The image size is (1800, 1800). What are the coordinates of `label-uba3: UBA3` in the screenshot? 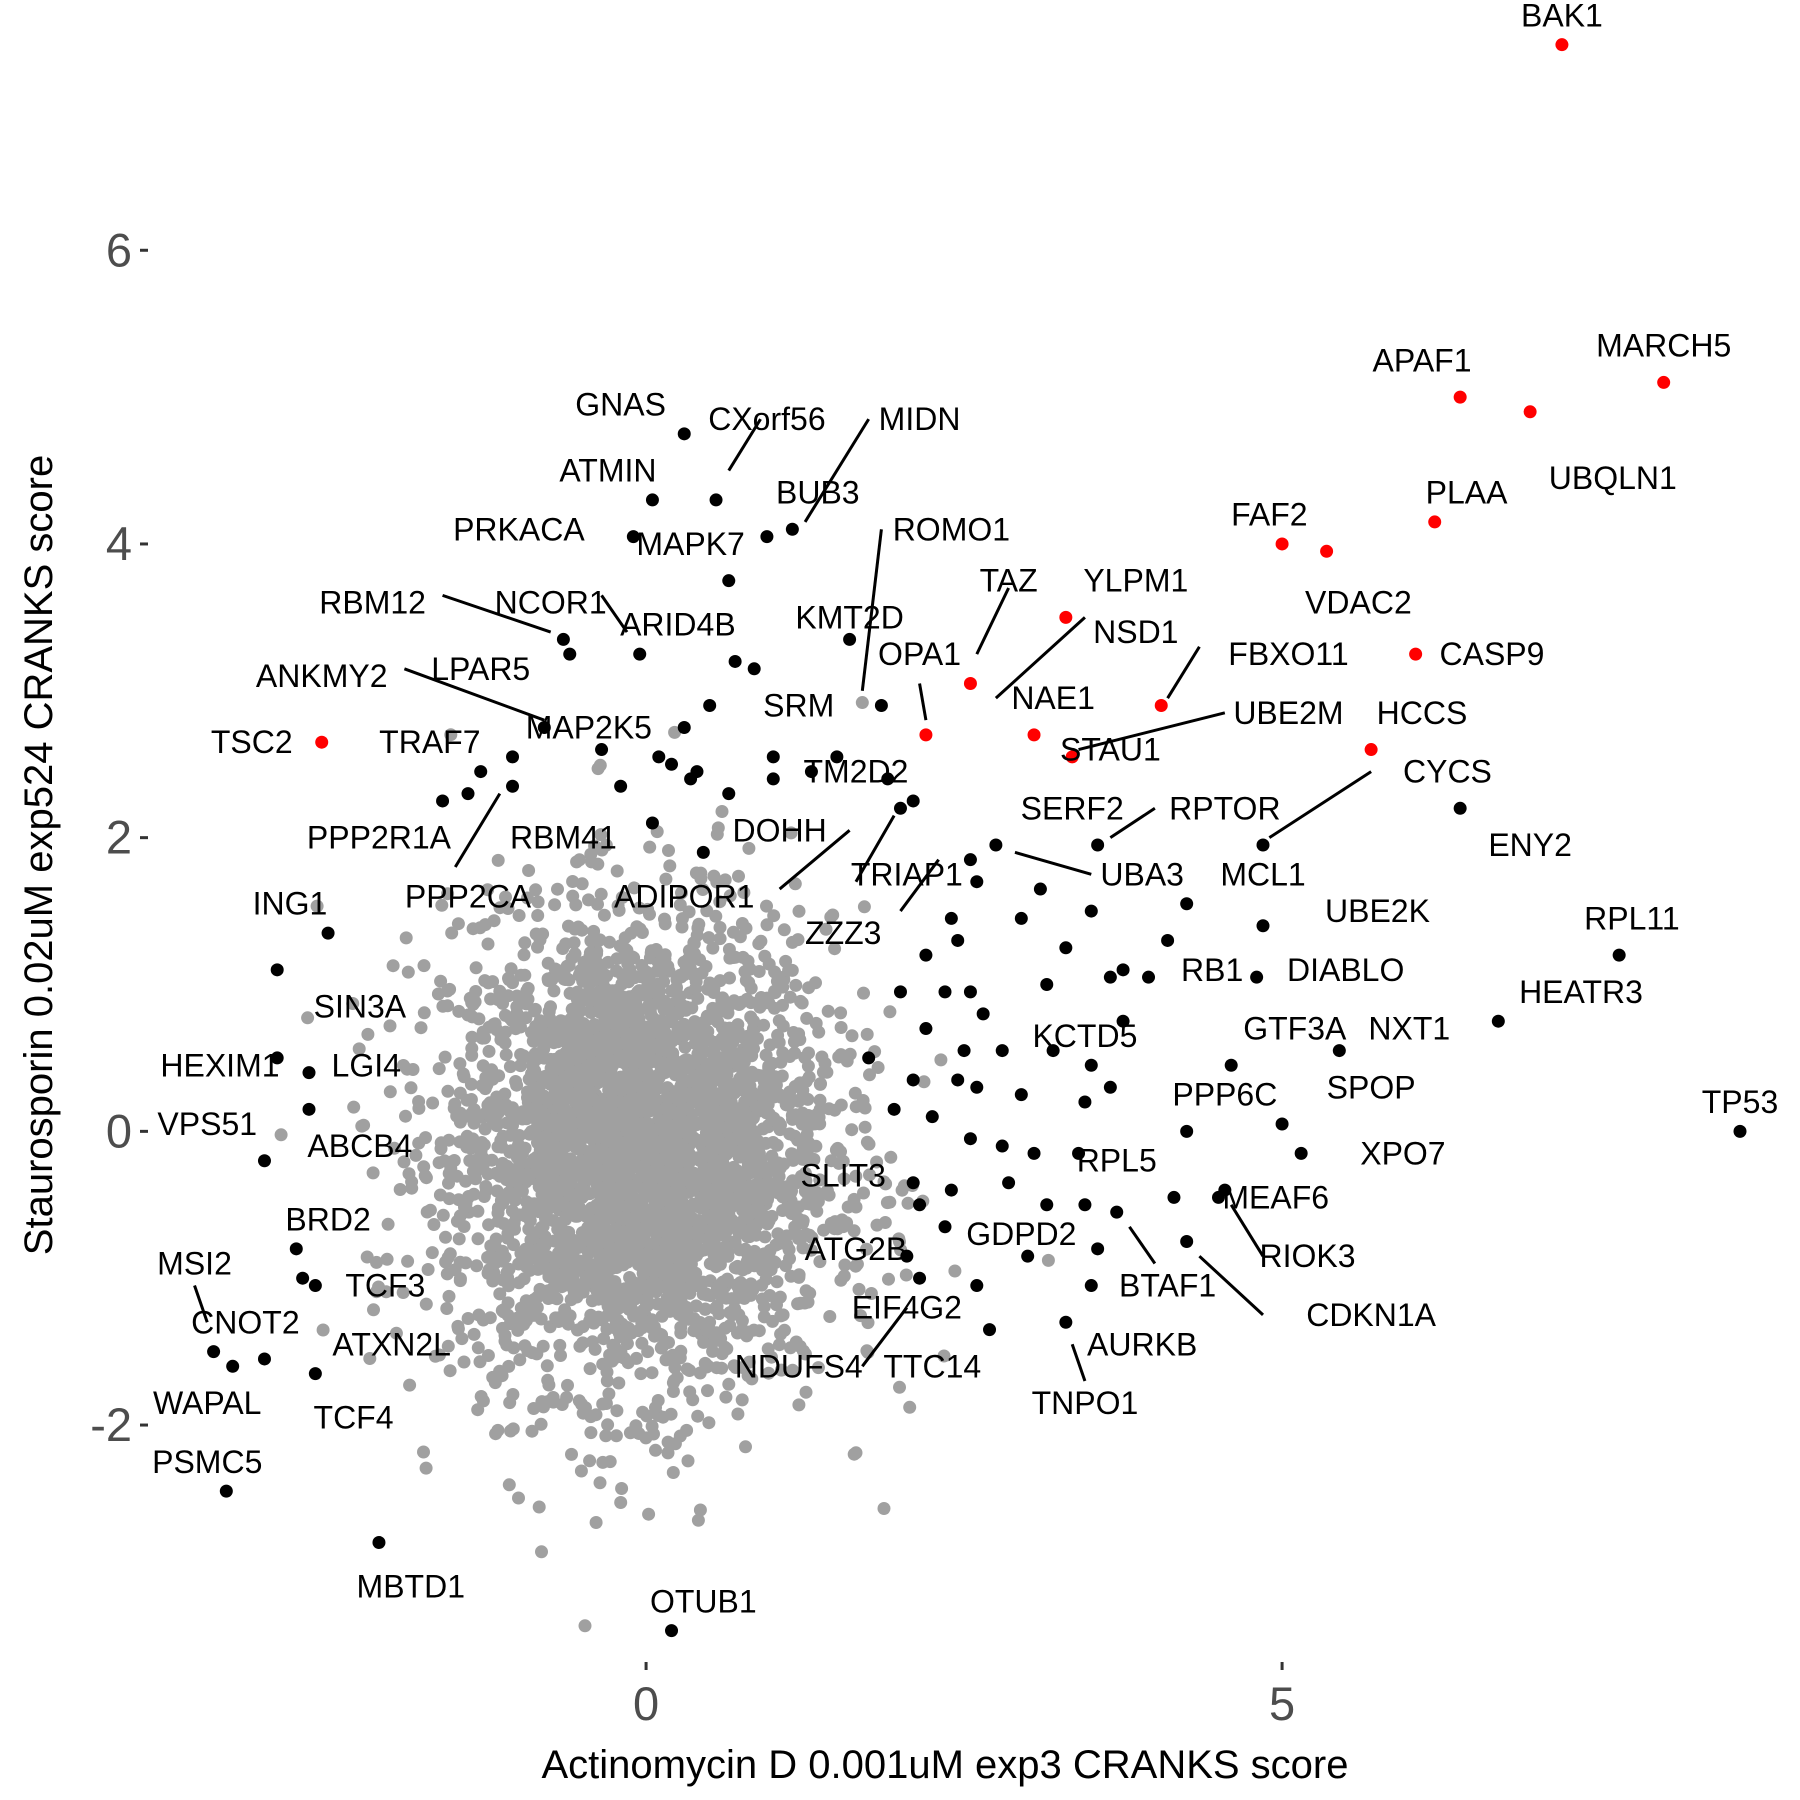 It's located at (1142, 874).